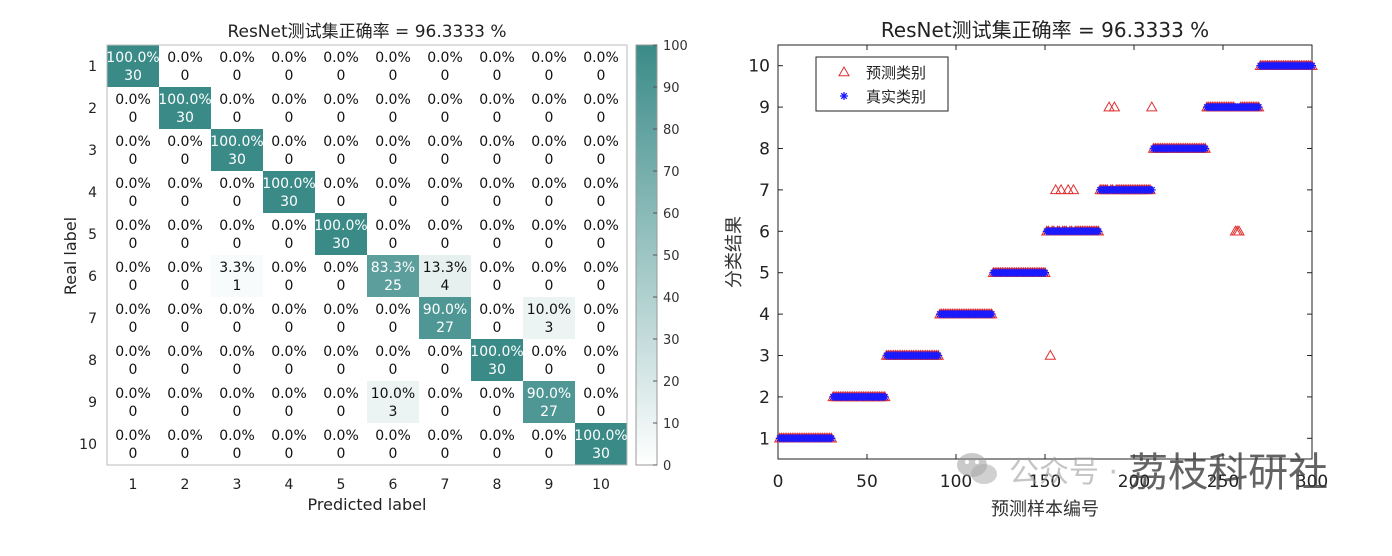 The image size is (1392, 556). I want to click on cm-cell-percent: 83.3%, so click(393, 268).